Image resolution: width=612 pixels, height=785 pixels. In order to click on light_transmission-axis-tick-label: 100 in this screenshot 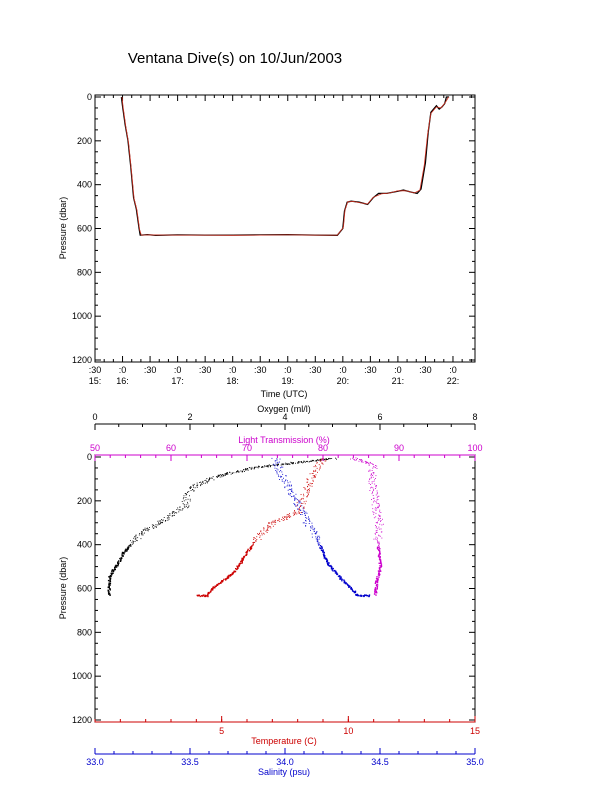, I will do `click(474, 448)`.